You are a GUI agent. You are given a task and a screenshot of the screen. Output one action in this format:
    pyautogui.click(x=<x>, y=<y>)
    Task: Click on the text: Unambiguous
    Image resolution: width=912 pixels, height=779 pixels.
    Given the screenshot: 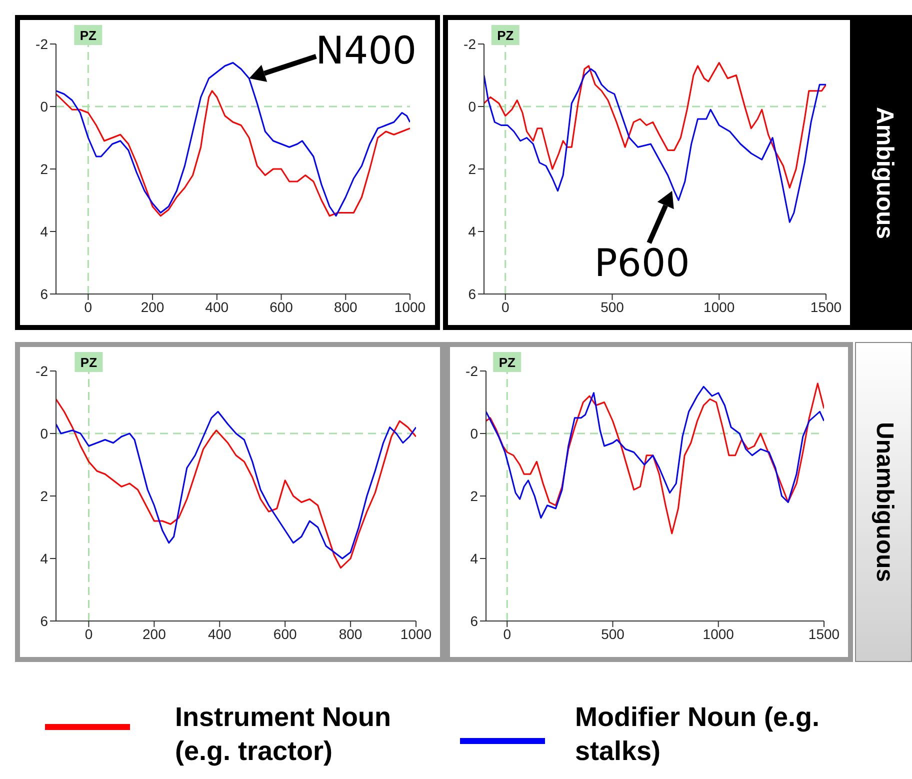 What is the action you would take?
    pyautogui.click(x=884, y=502)
    